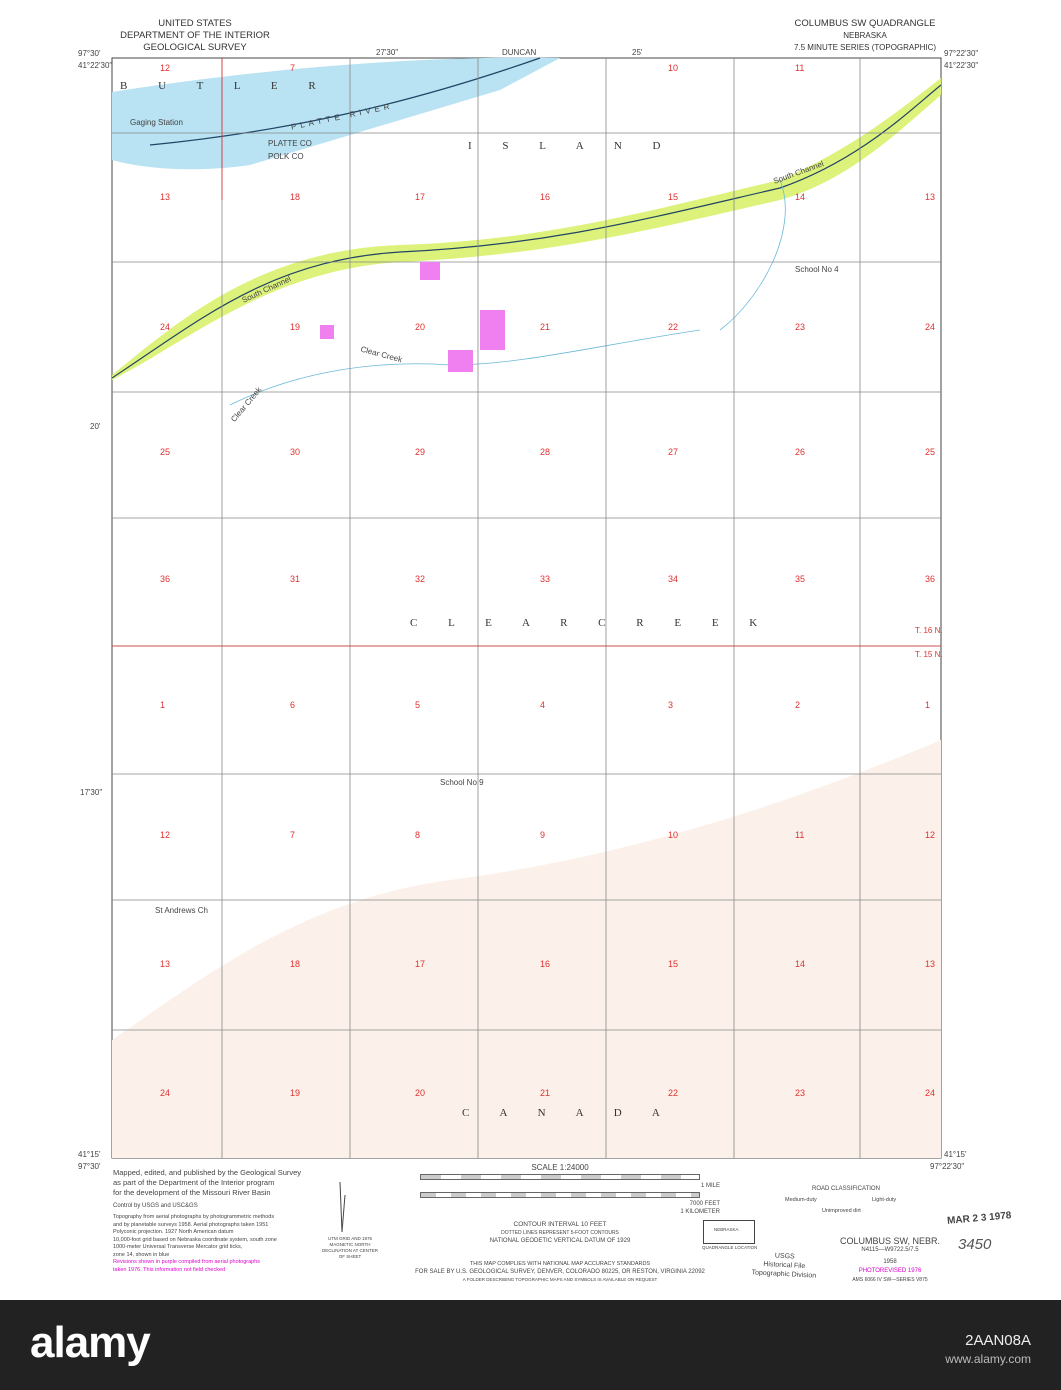  Describe the element at coordinates (890, 1250) in the screenshot. I see `quad-code: N4115—W9722.5/7.5` at that location.